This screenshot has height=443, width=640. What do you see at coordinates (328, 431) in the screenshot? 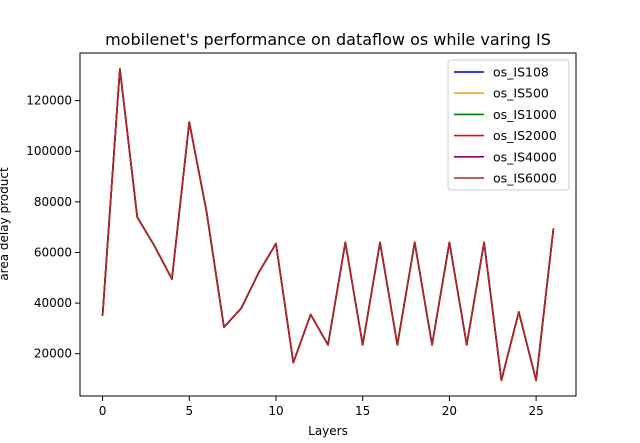
I see `x-axis-label: Layers` at bounding box center [328, 431].